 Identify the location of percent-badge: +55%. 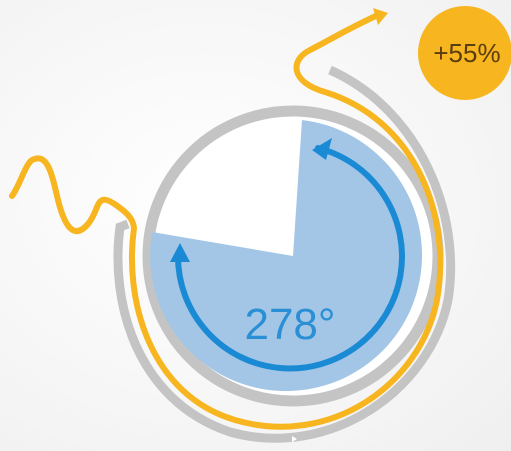
(464, 53).